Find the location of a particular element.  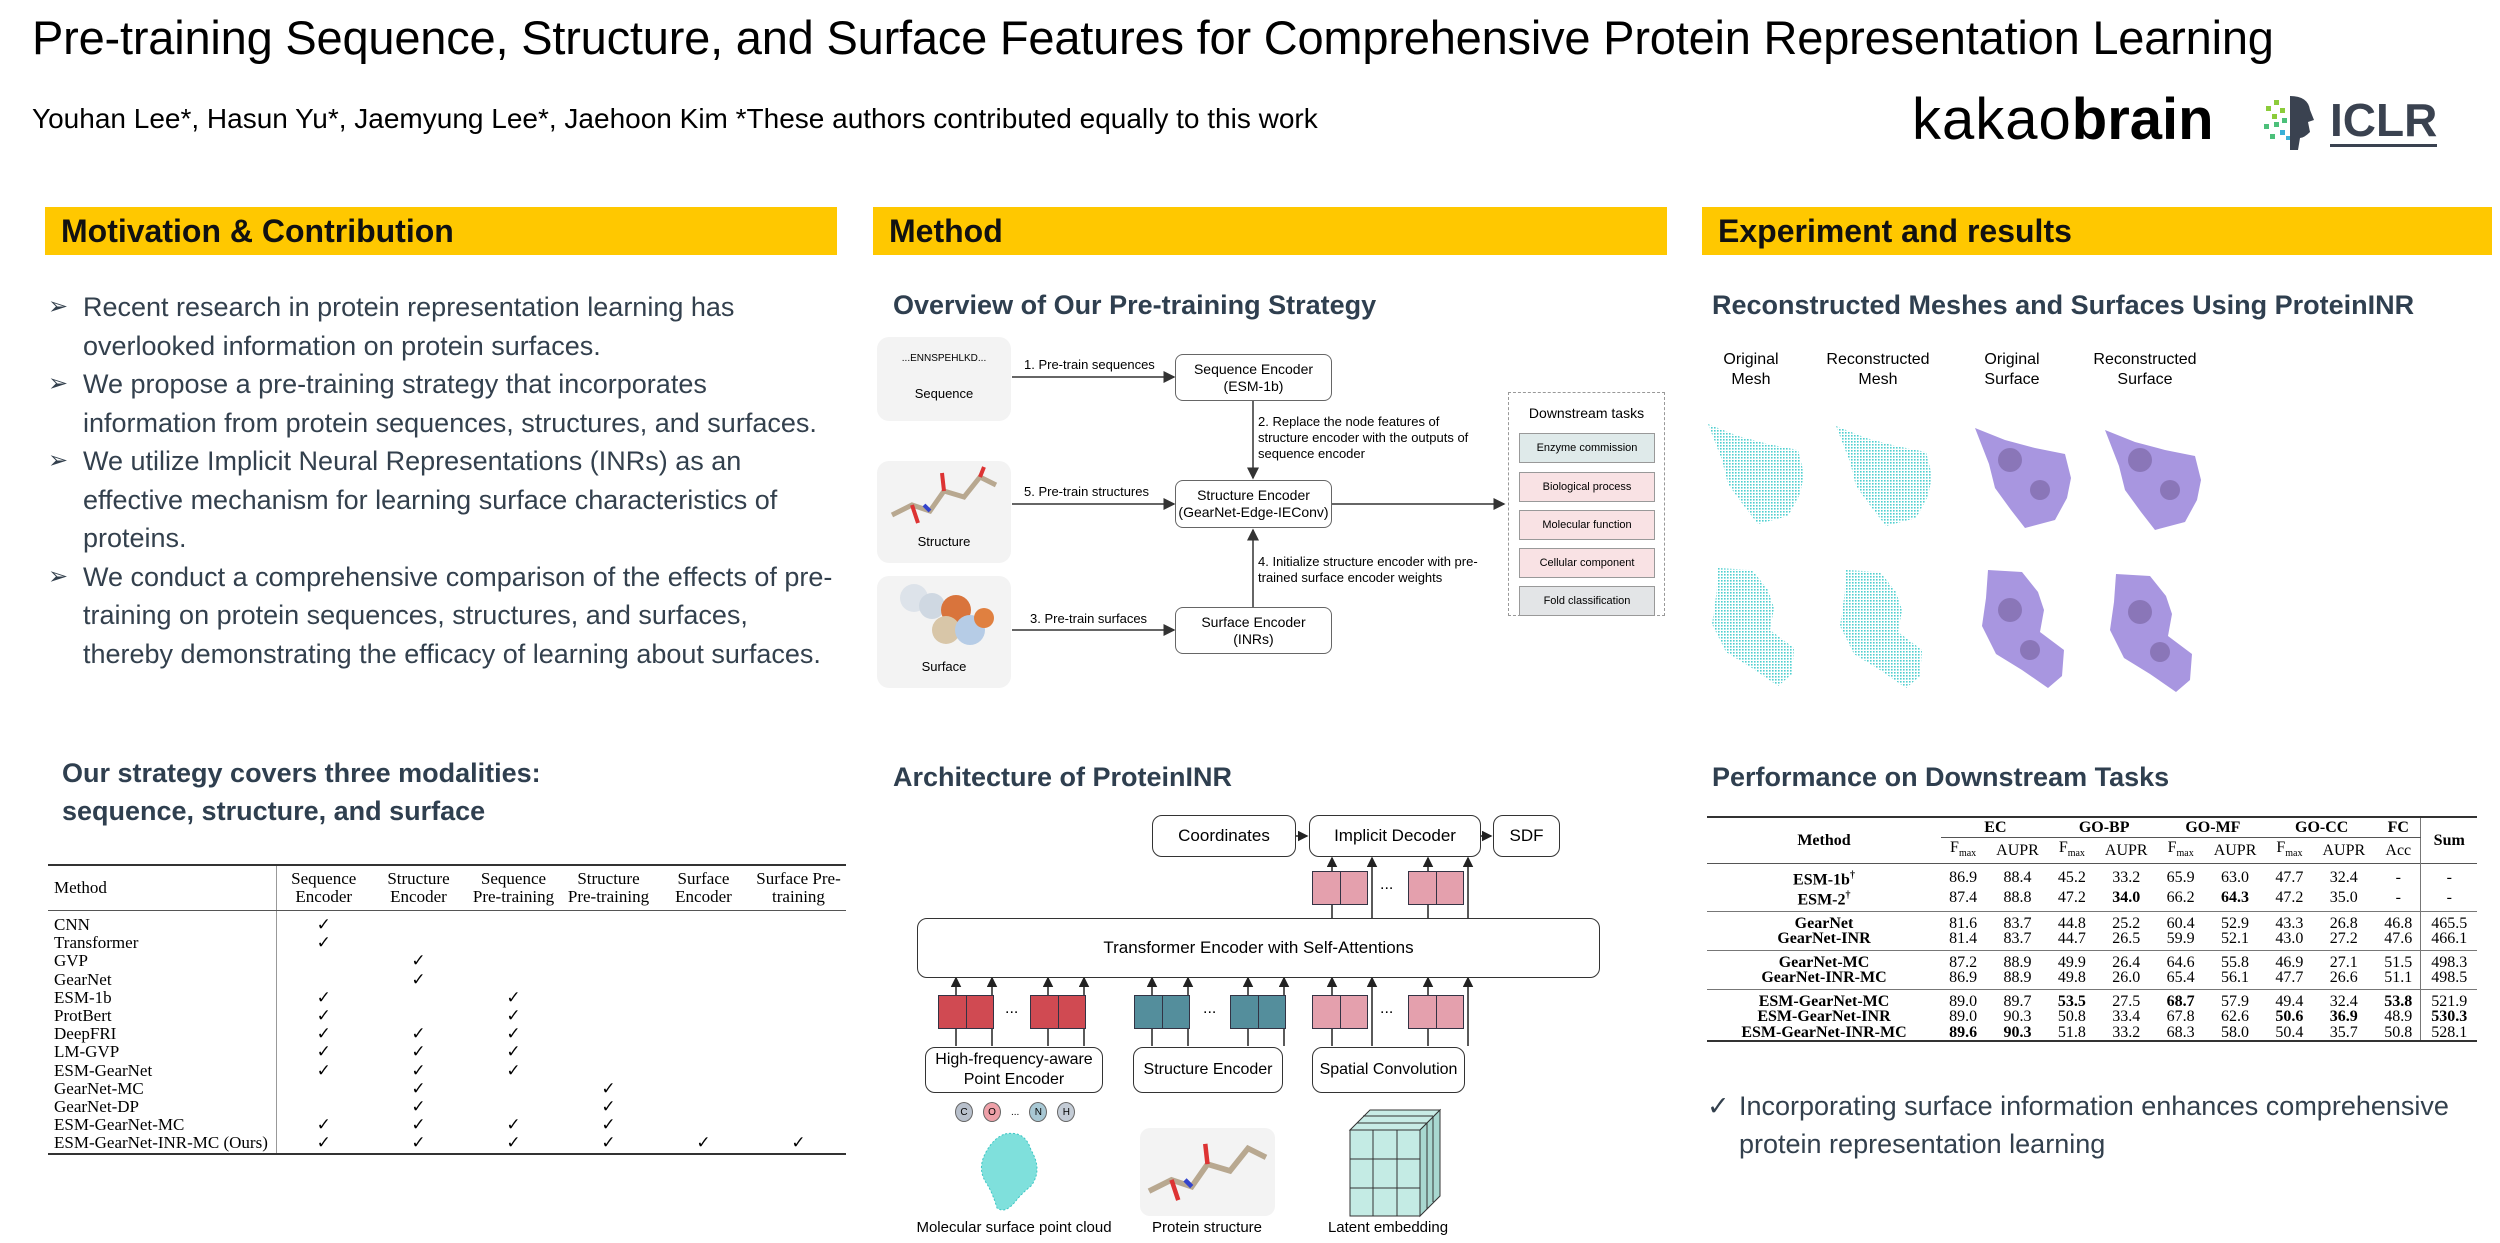

table-row: LM-GVP ✓ ✓ ✓ is located at coordinates (447, 1052).